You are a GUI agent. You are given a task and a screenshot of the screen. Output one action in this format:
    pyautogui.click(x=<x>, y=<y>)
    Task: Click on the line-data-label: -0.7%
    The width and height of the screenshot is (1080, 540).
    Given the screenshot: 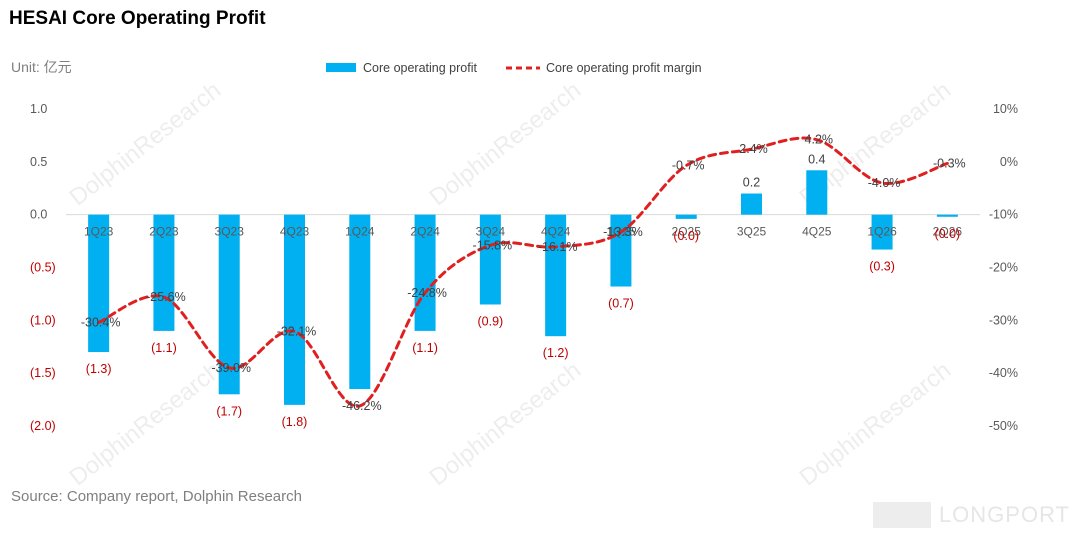 What is the action you would take?
    pyautogui.click(x=688, y=166)
    